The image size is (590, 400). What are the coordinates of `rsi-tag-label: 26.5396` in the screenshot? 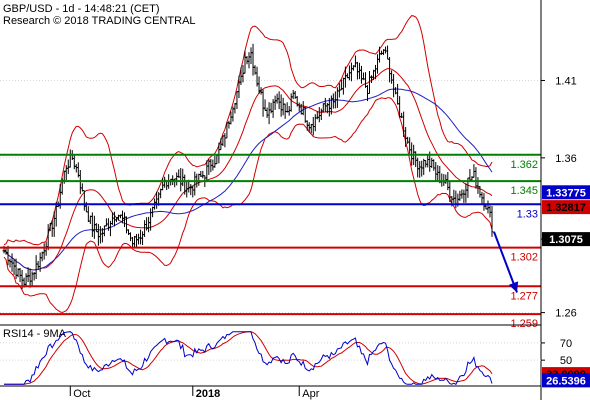 It's located at (566, 381).